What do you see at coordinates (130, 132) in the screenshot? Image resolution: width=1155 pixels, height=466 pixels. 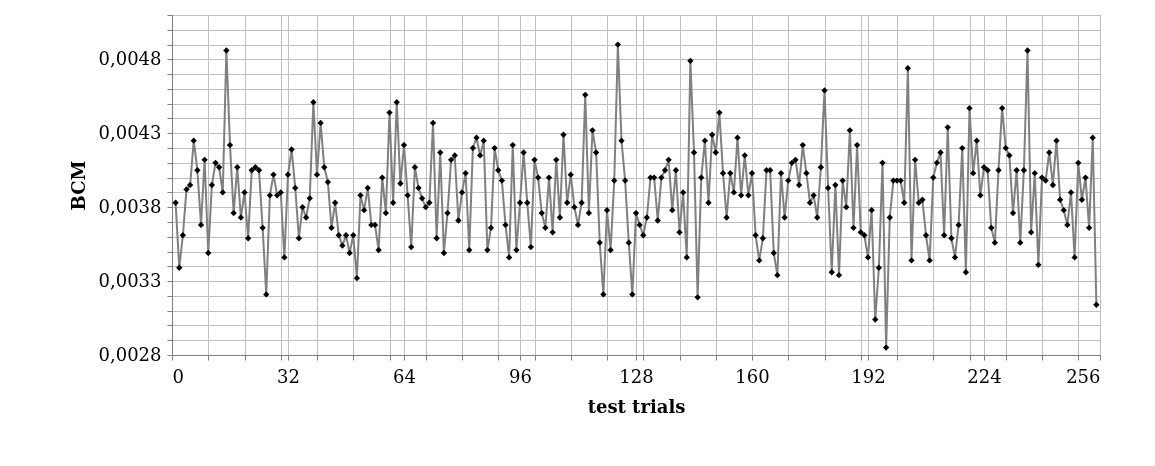 I see `y-tick-label: 0,0043` at bounding box center [130, 132].